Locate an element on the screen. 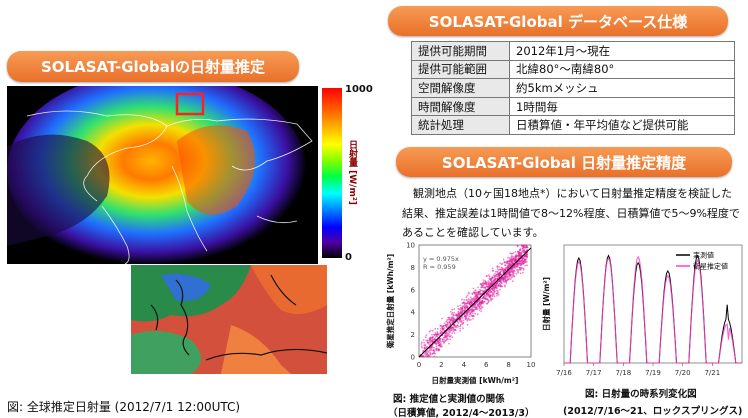  x-tick-label: 7/17 is located at coordinates (594, 373).